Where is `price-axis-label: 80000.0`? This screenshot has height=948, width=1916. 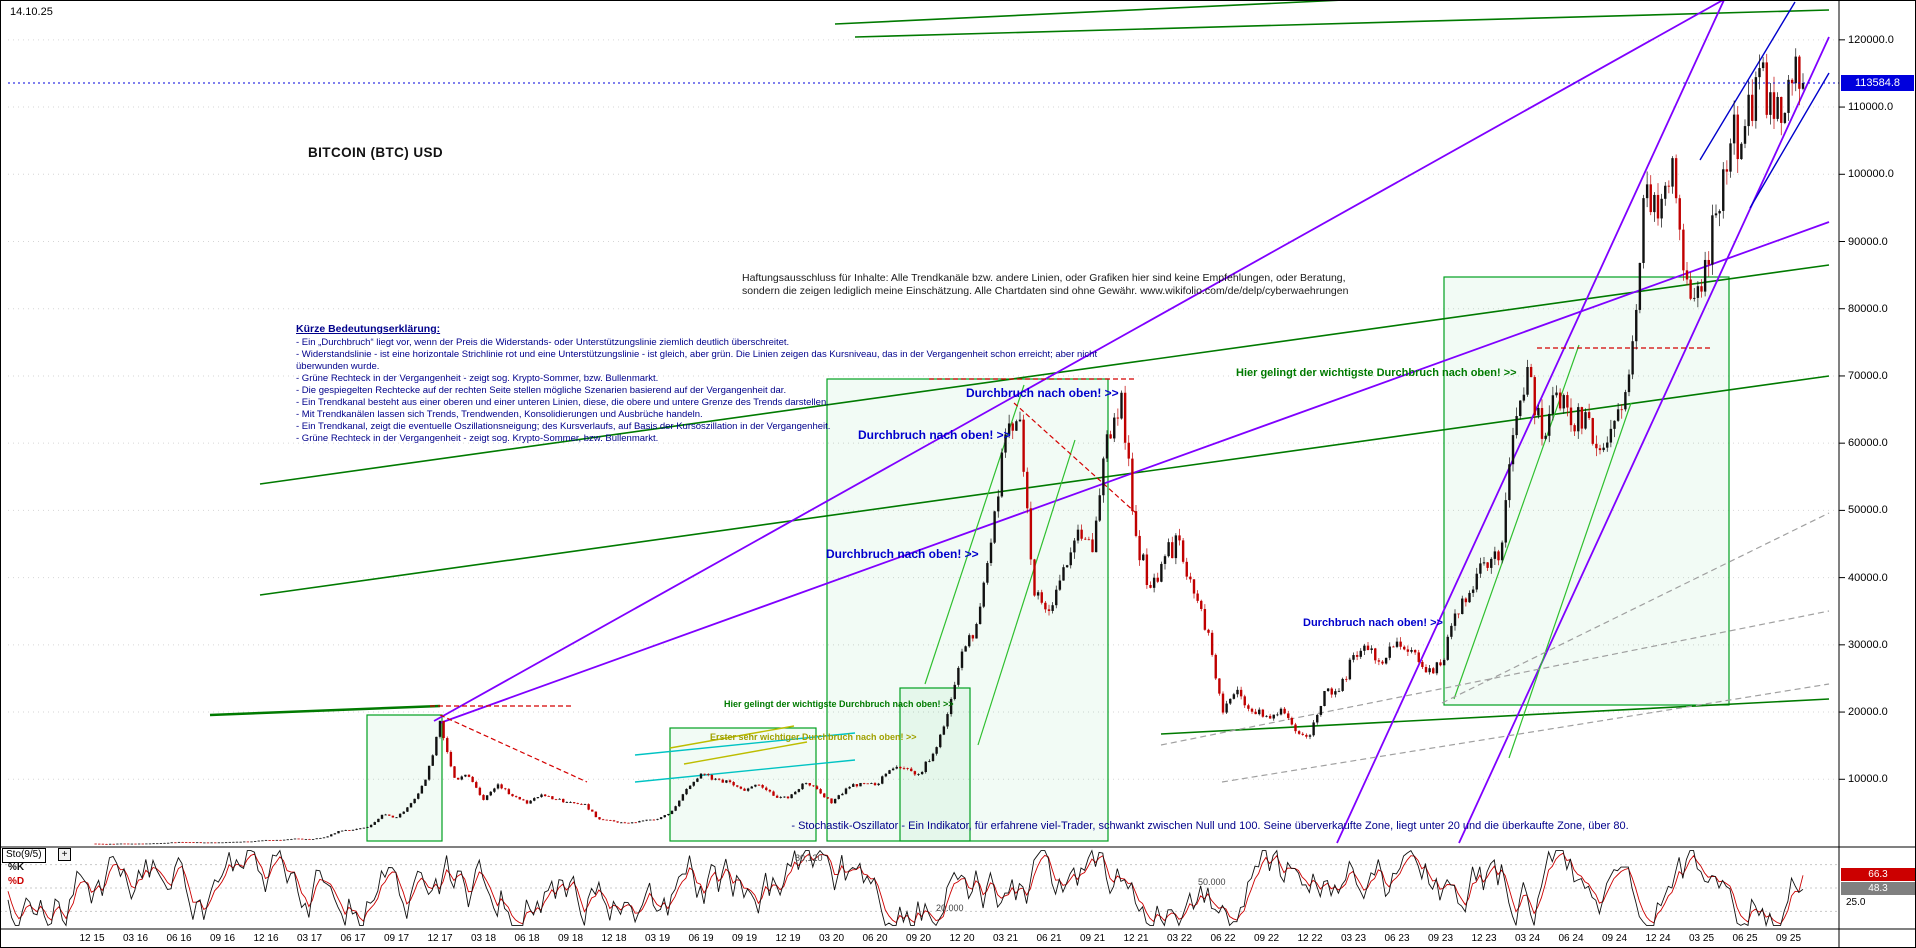
price-axis-label: 80000.0 is located at coordinates (1868, 308).